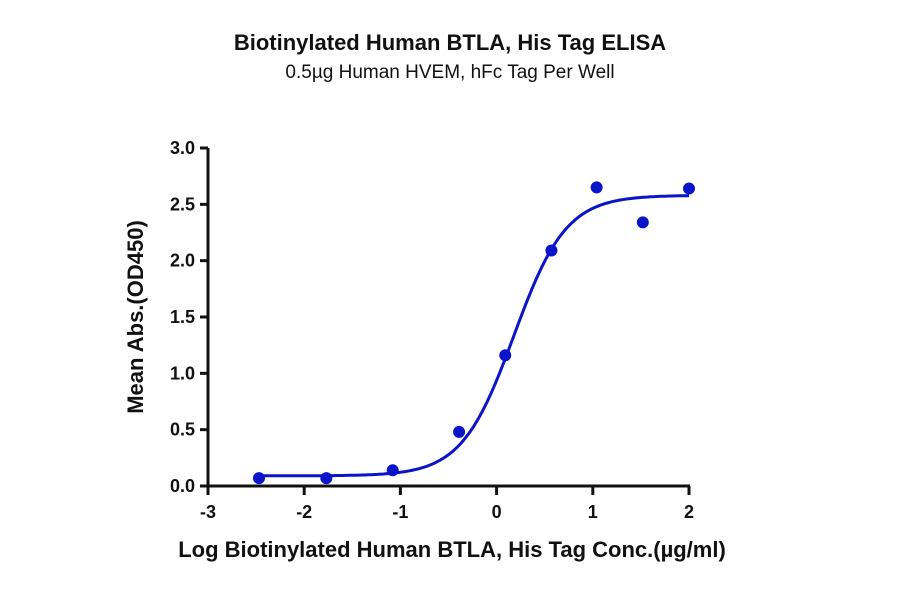  I want to click on y-tick-label: 0.5, so click(182, 430).